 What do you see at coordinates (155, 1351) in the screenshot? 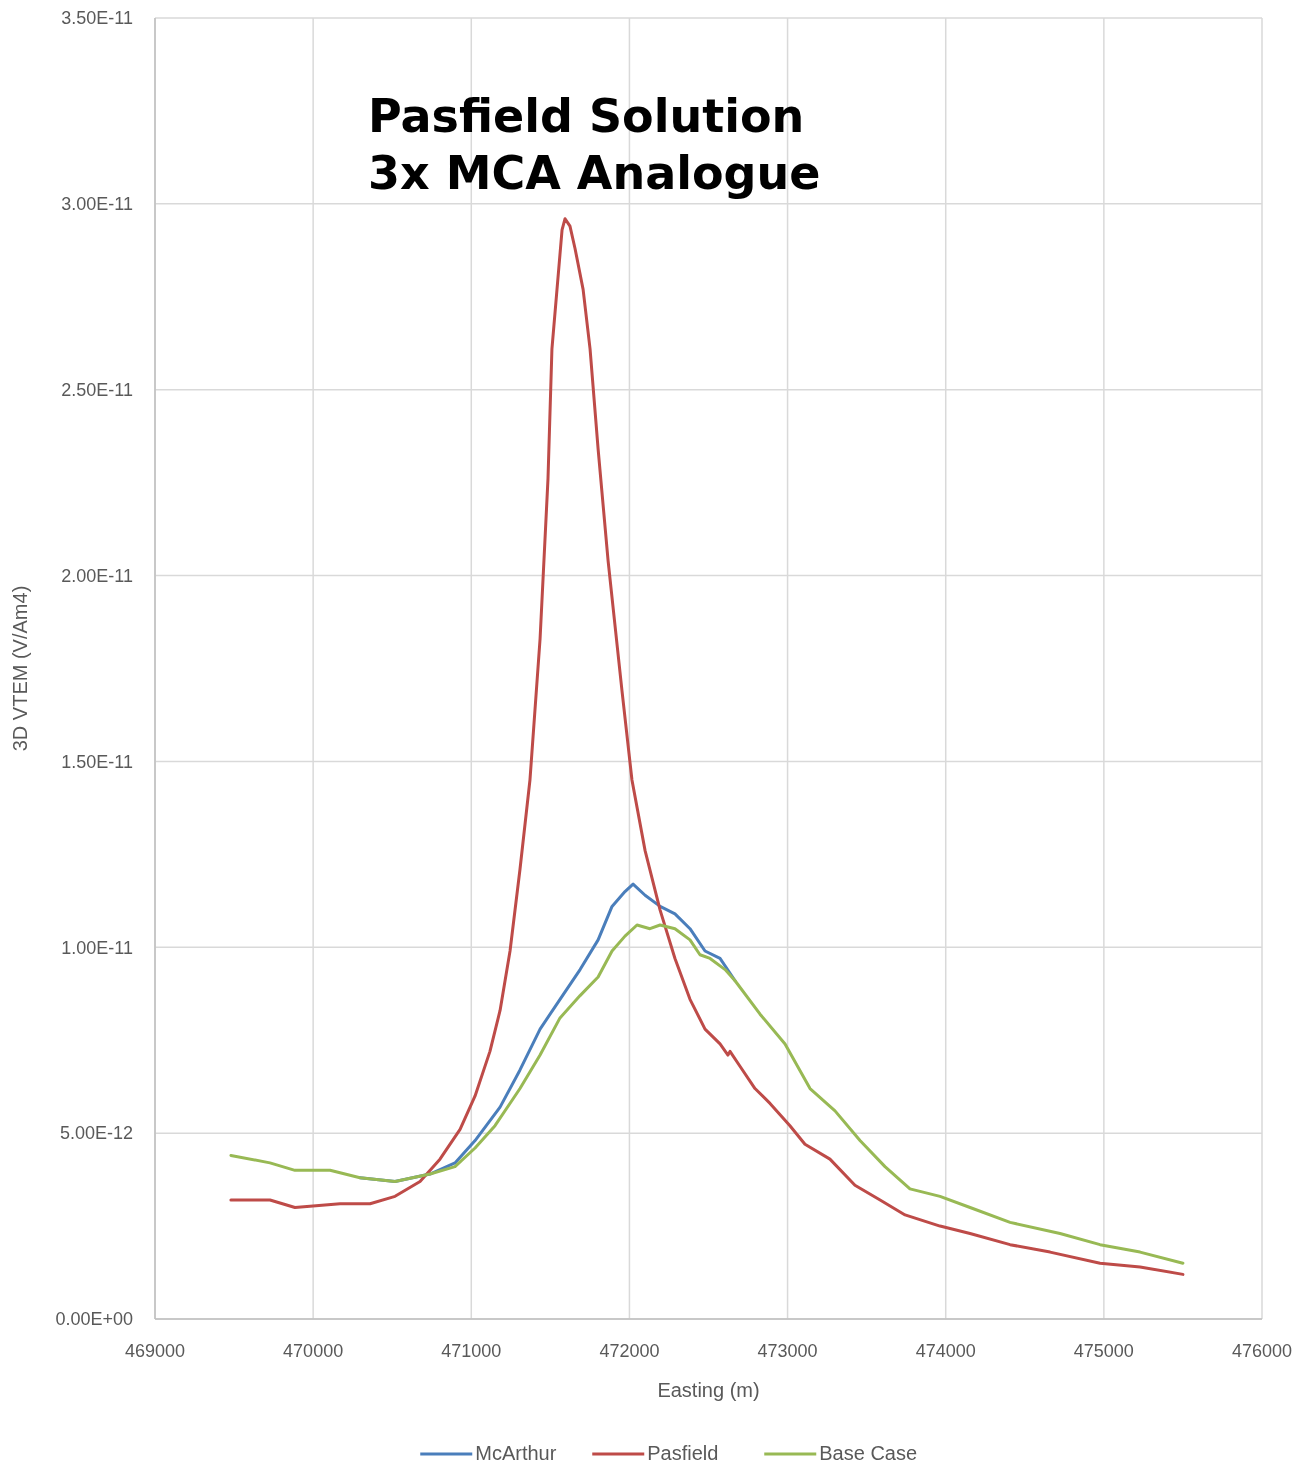
I see `x-tick-label: 469000` at bounding box center [155, 1351].